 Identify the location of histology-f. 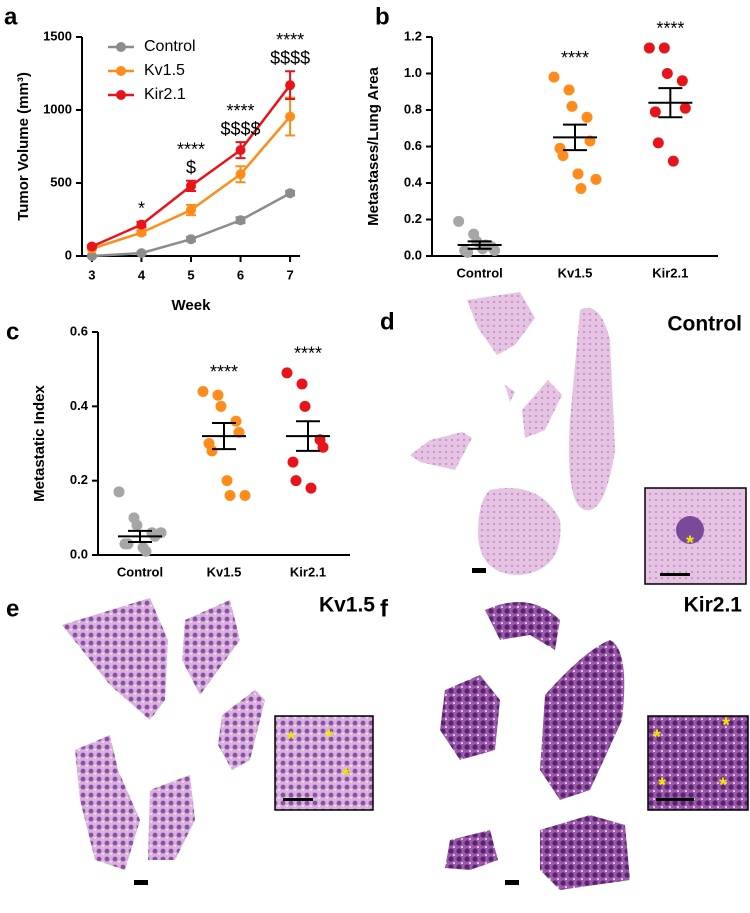
(594, 746).